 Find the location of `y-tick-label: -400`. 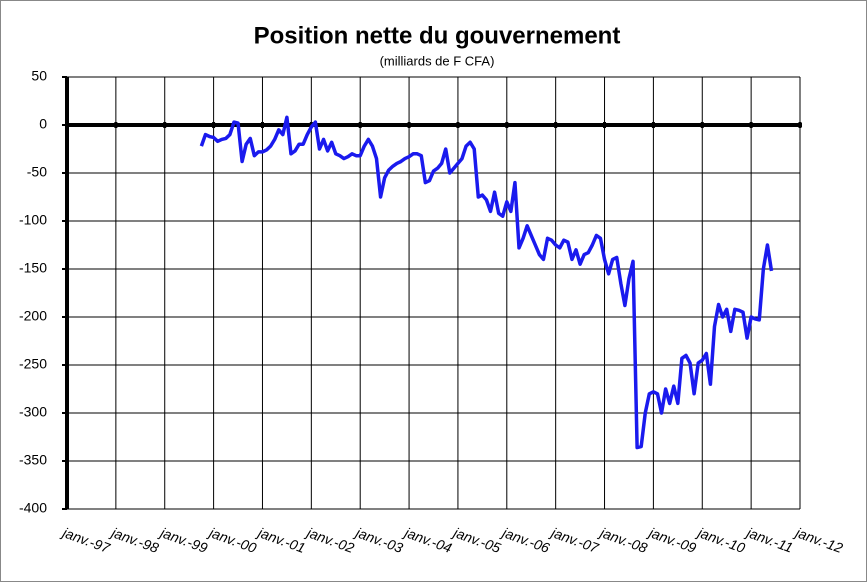

y-tick-label: -400 is located at coordinates (33, 508).